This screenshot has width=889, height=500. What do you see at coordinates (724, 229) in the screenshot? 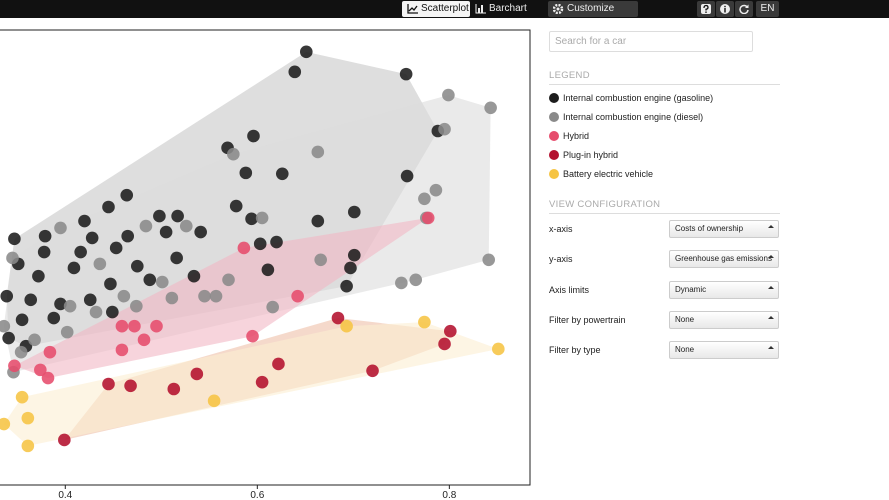
I see `config-select: Costs of ownership` at bounding box center [724, 229].